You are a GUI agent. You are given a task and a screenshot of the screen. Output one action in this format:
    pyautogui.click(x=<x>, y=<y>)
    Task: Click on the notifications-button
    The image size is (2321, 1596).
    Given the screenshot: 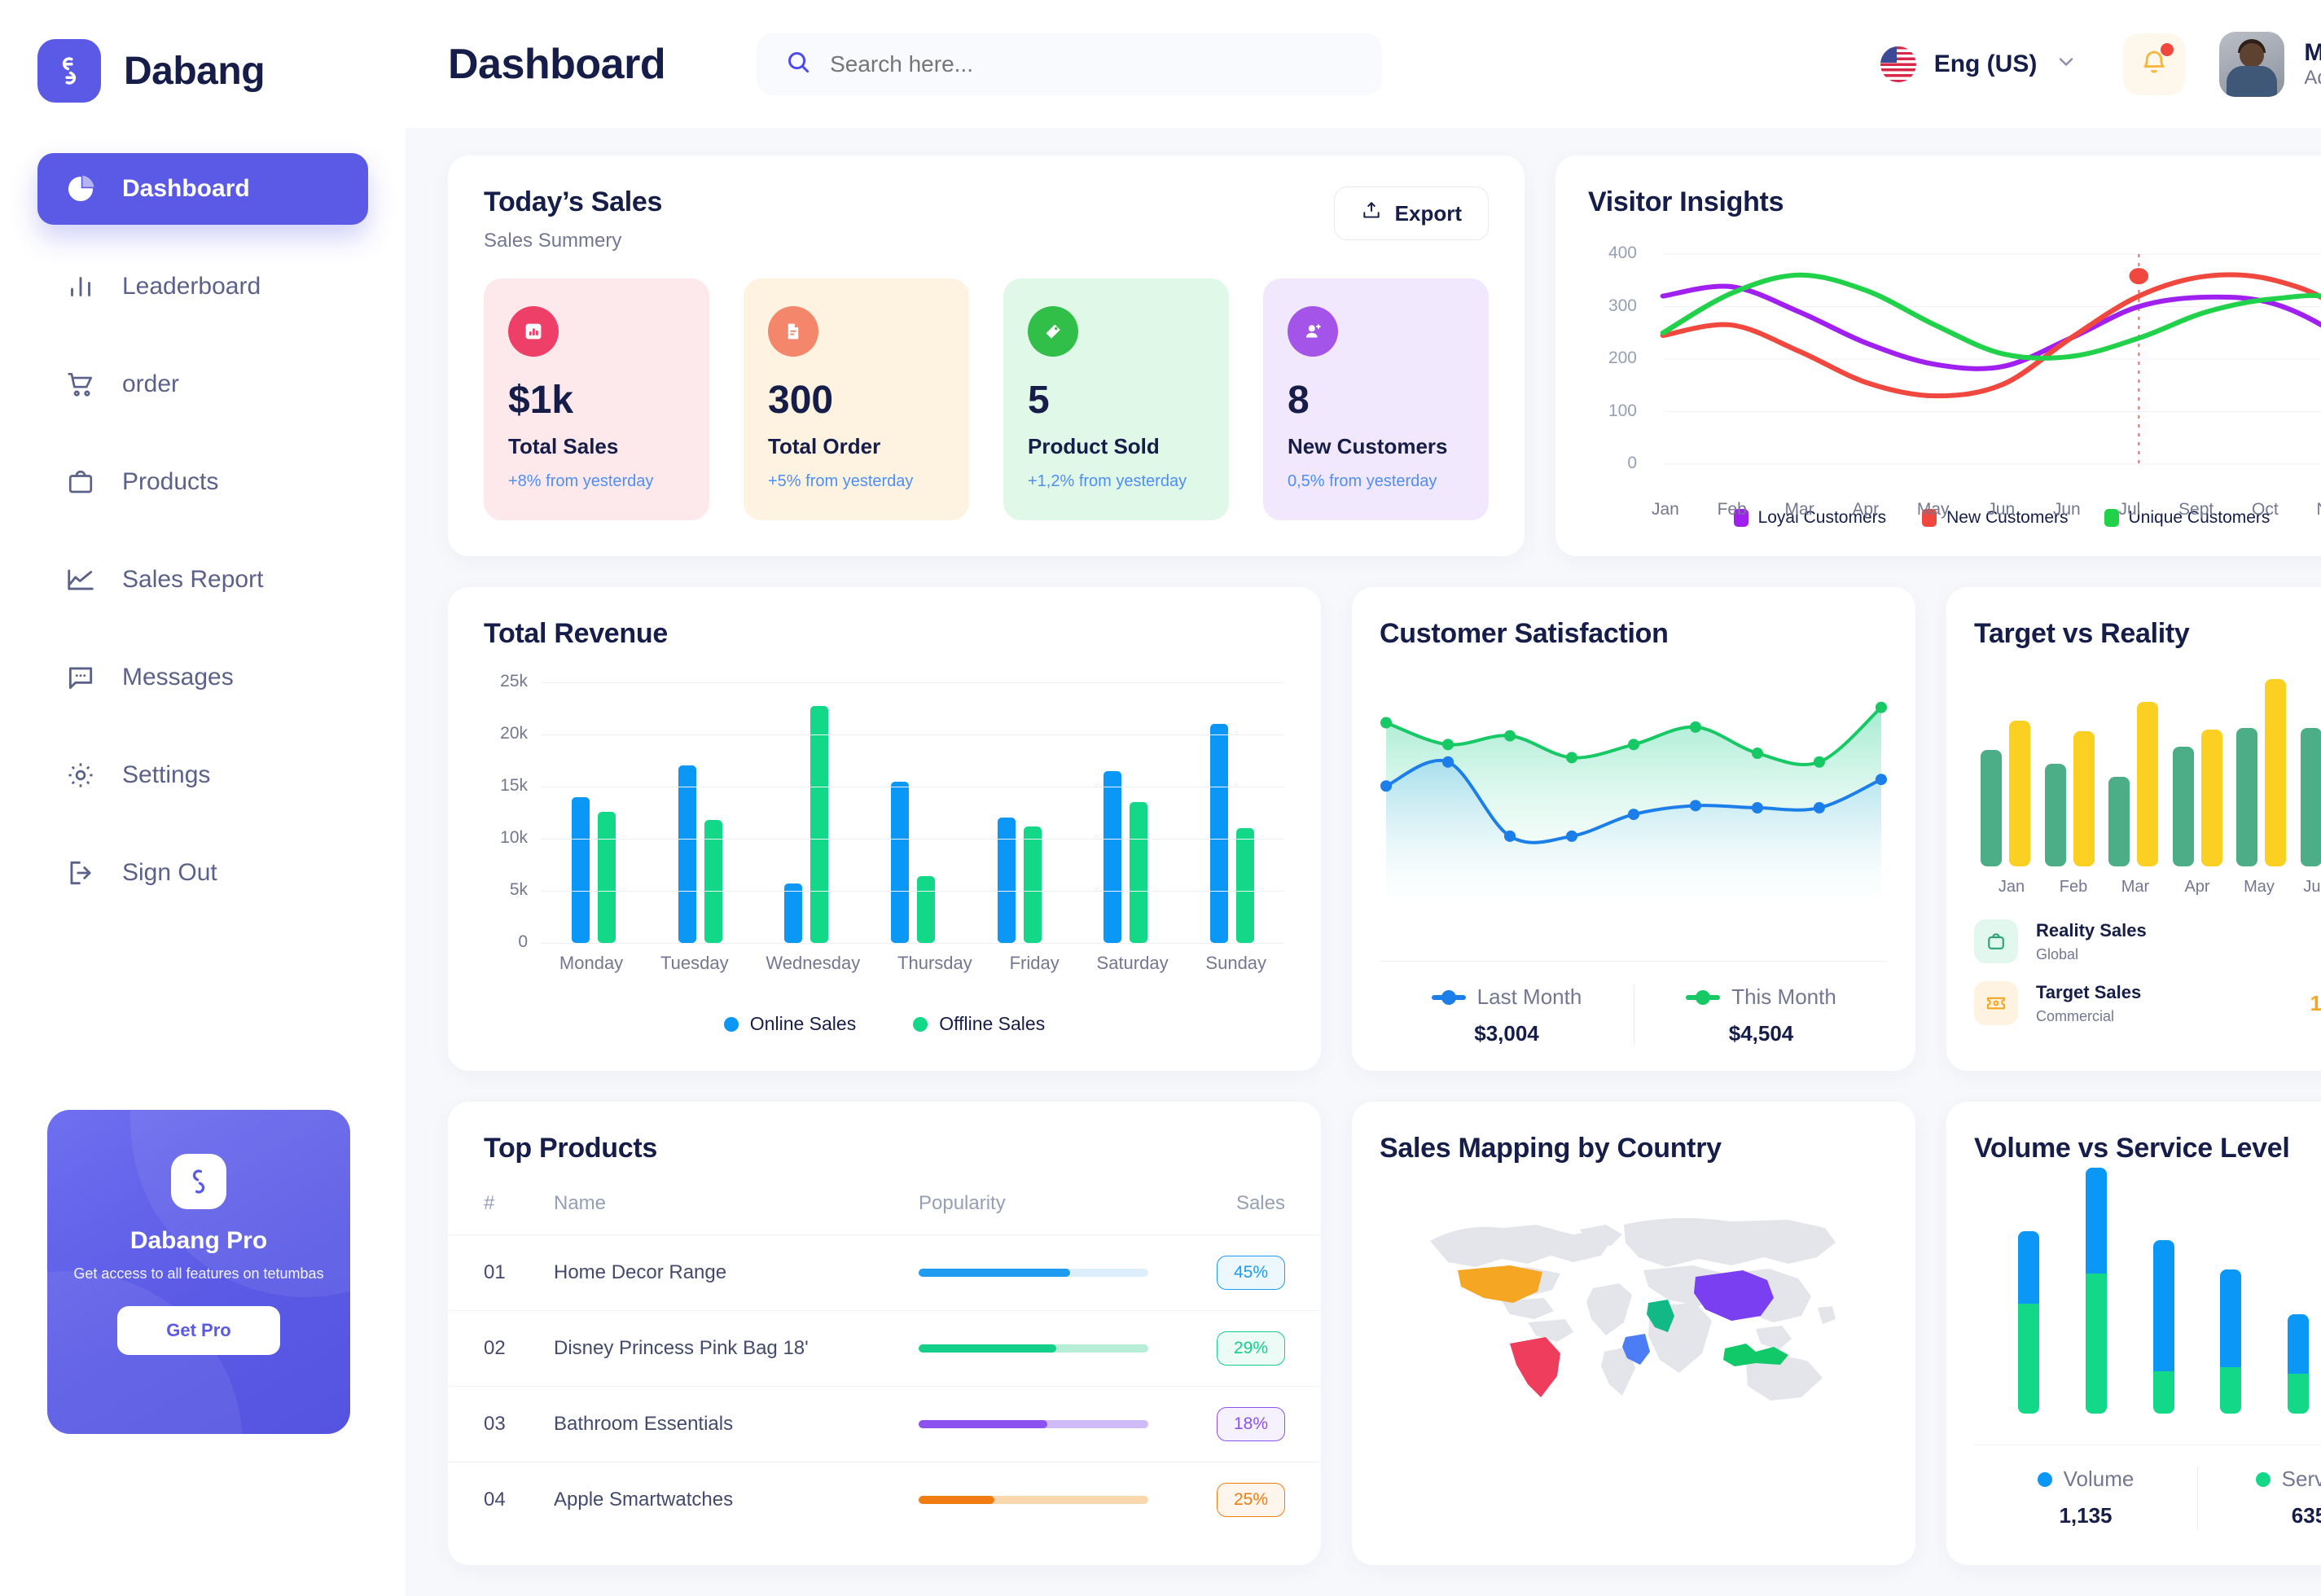 What is the action you would take?
    pyautogui.click(x=2154, y=64)
    